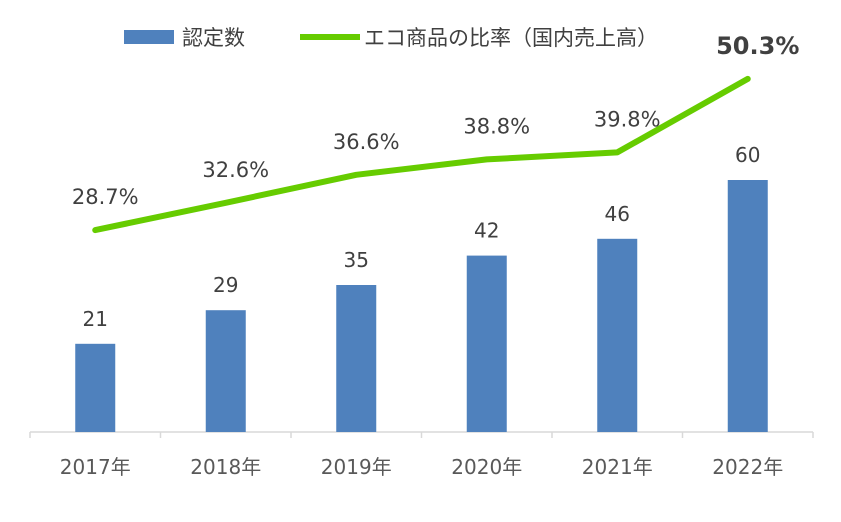 Image resolution: width=841 pixels, height=522 pixels. Describe the element at coordinates (617, 467) in the screenshot. I see `x-tick-label: 2021年` at that location.